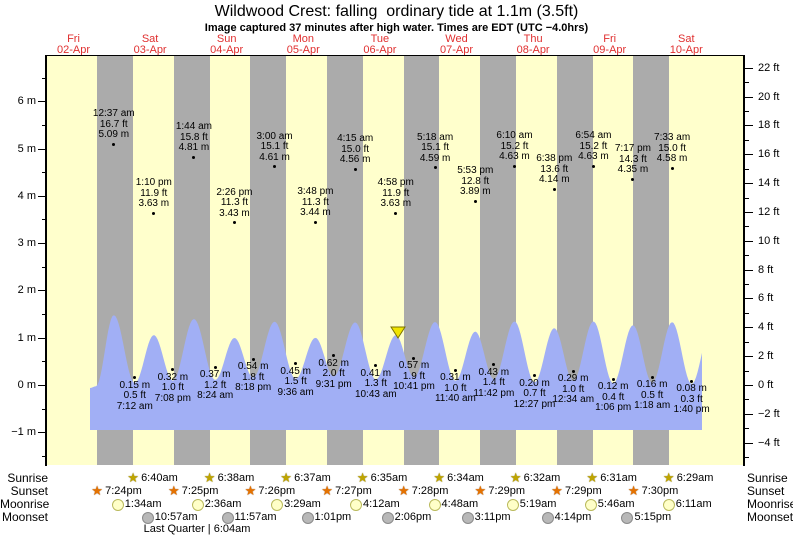 The height and width of the screenshot is (539, 793). I want to click on row-label-sunrise-right: Sunrise, so click(767, 478).